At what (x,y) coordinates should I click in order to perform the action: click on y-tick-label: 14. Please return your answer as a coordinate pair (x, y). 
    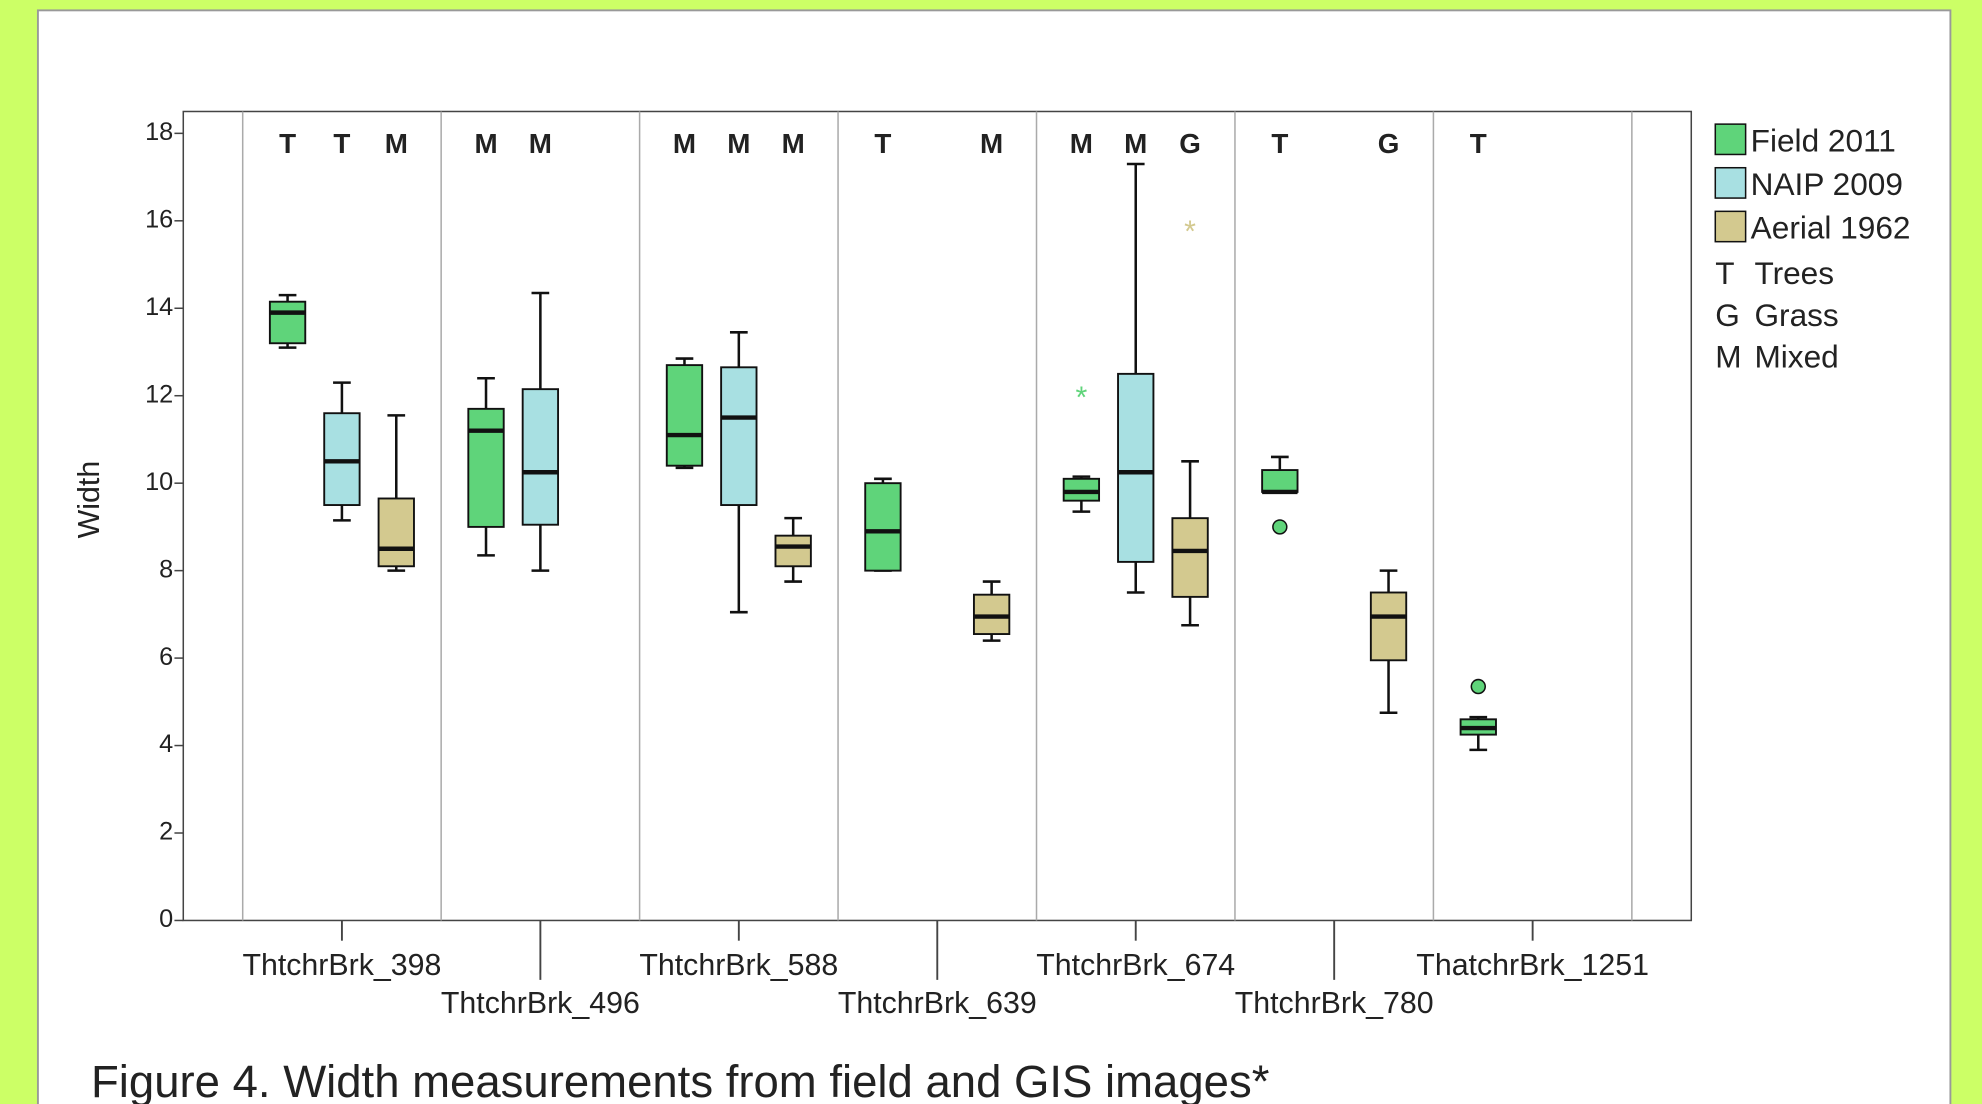
    Looking at the image, I should click on (159, 307).